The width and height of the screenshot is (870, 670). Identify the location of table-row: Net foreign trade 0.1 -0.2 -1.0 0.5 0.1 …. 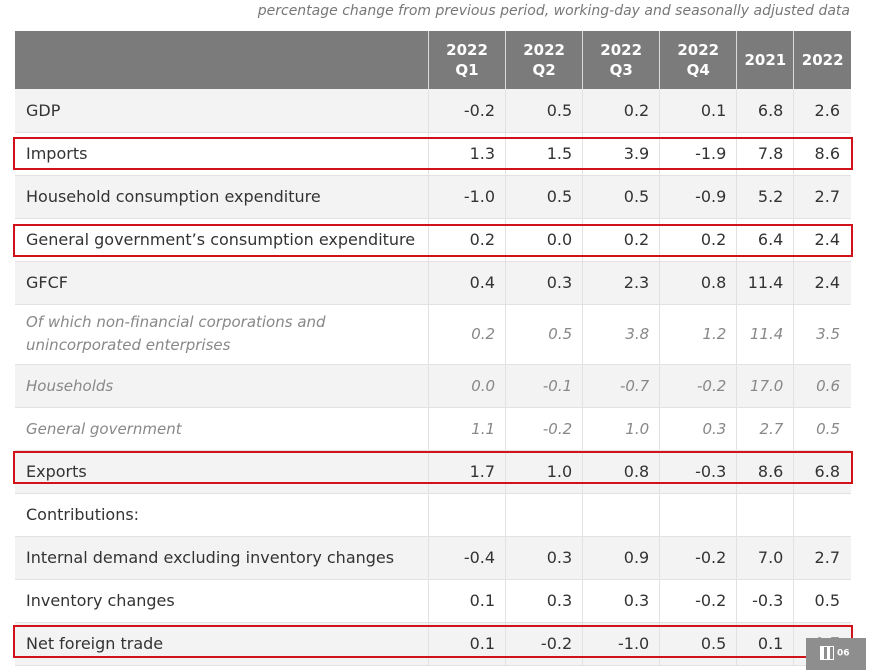
(433, 644).